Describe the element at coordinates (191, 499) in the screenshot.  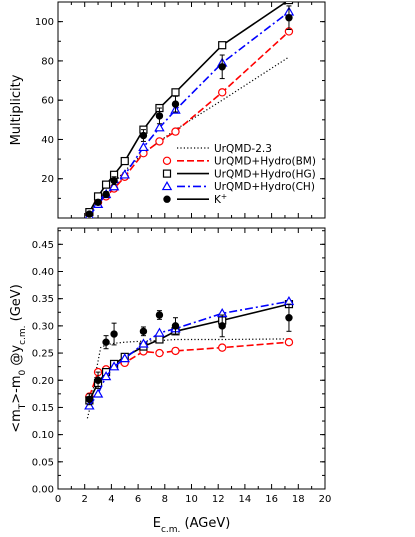
I see `x-tick-label: 10` at that location.